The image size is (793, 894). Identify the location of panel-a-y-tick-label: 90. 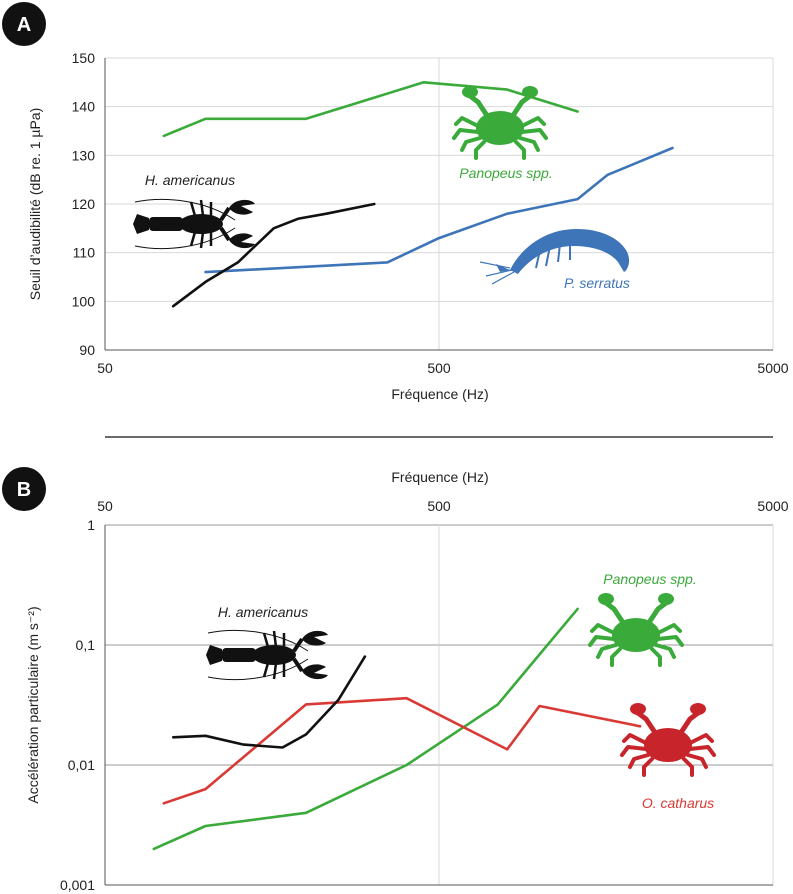
(87, 350).